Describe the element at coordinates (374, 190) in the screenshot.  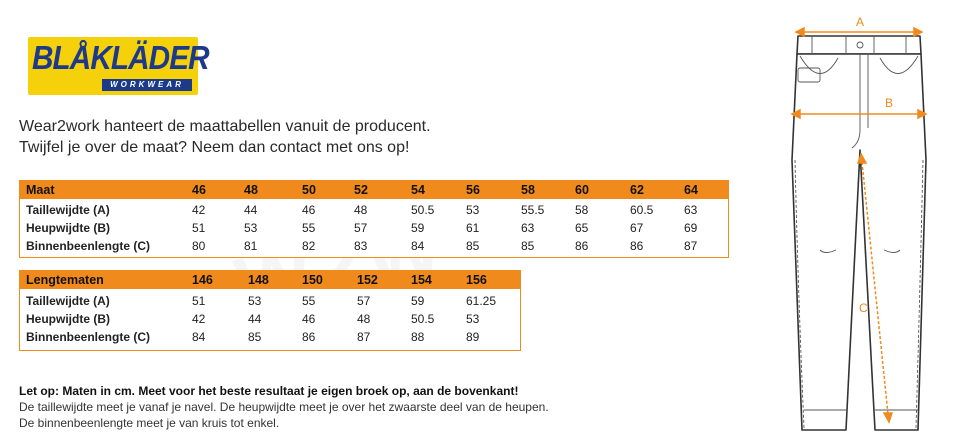
I see `size-table-header: Maat 46 48 50 52 54 56 58 60 62 64` at that location.